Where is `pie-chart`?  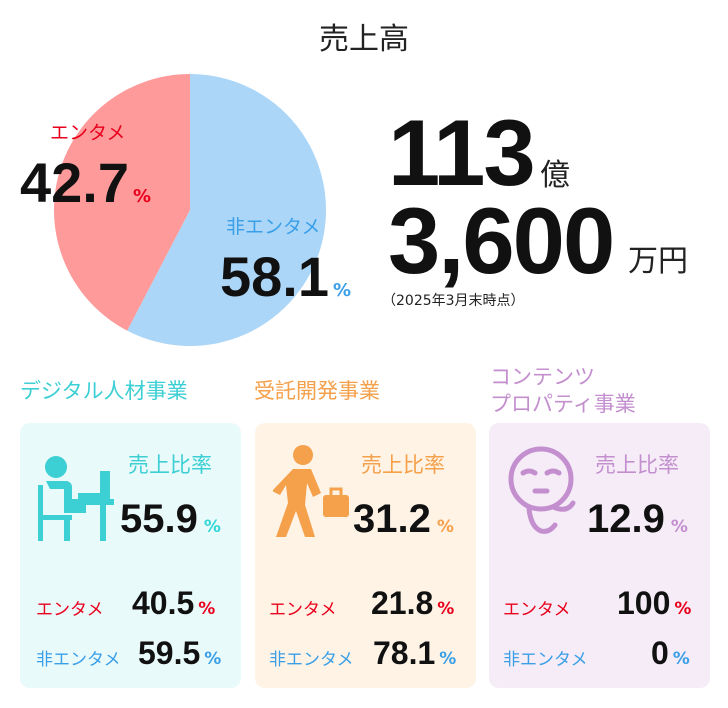
pie-chart is located at coordinates (189, 210).